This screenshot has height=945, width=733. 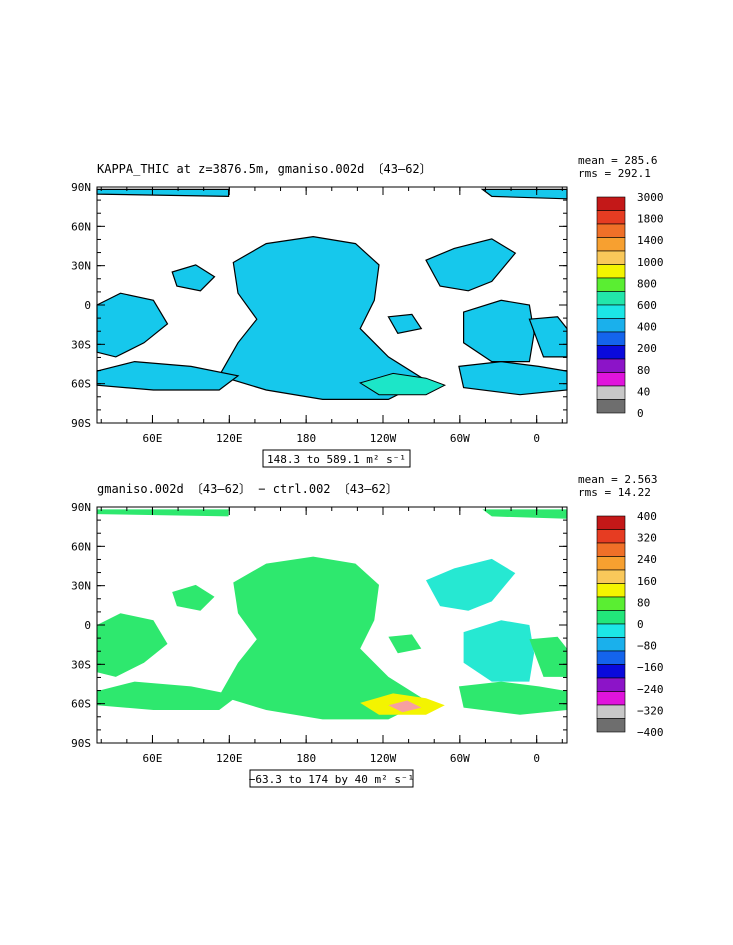 What do you see at coordinates (647, 348) in the screenshot?
I see `colorbar-label: 200` at bounding box center [647, 348].